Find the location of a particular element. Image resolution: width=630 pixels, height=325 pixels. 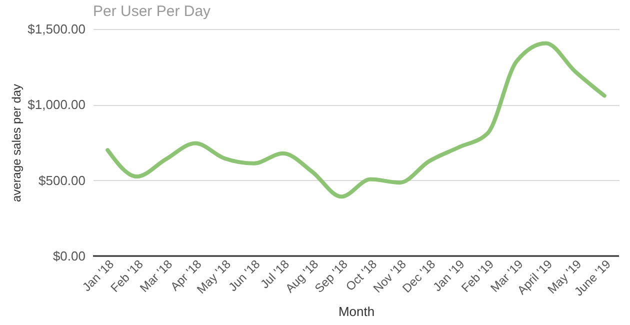

y-tick-label: $1,500.00 is located at coordinates (57, 29).